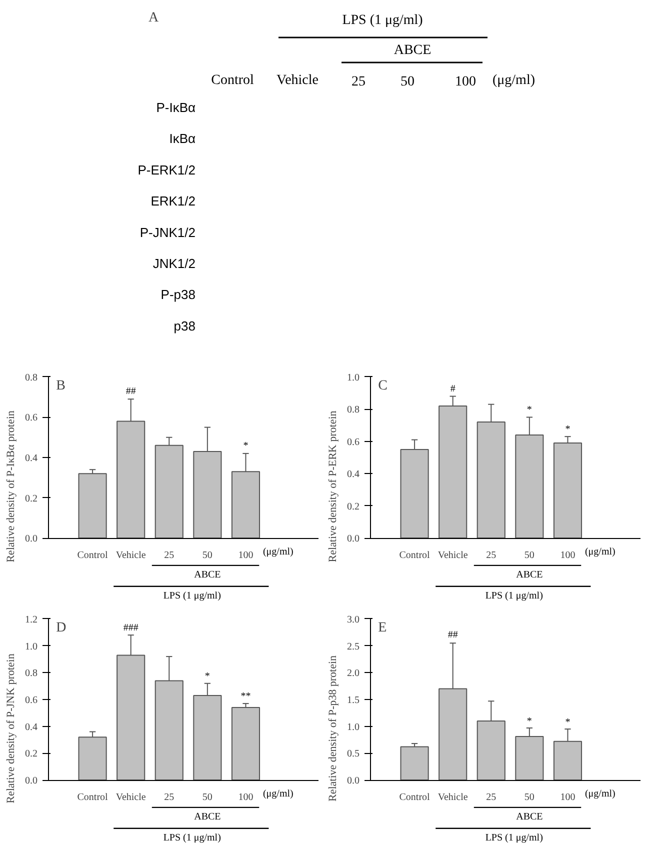  What do you see at coordinates (353, 754) in the screenshot?
I see `y-tick-label: 0.5` at bounding box center [353, 754].